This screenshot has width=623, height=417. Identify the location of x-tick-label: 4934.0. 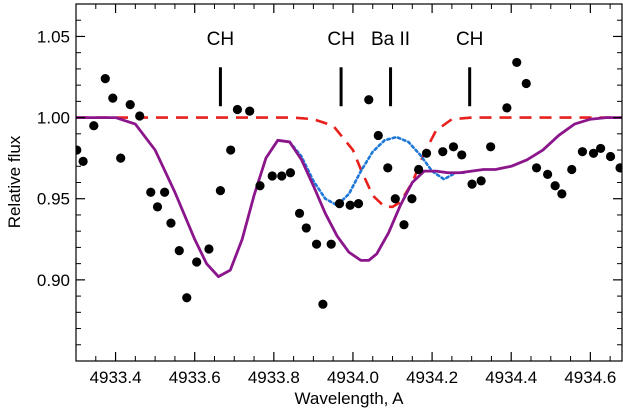
(353, 377).